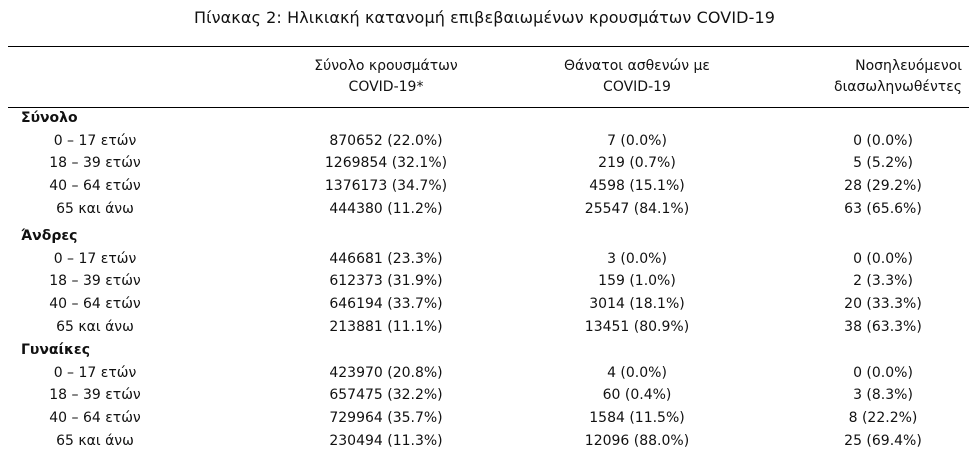  I want to click on cases-cell: 657475 (32.2%), so click(386, 395).